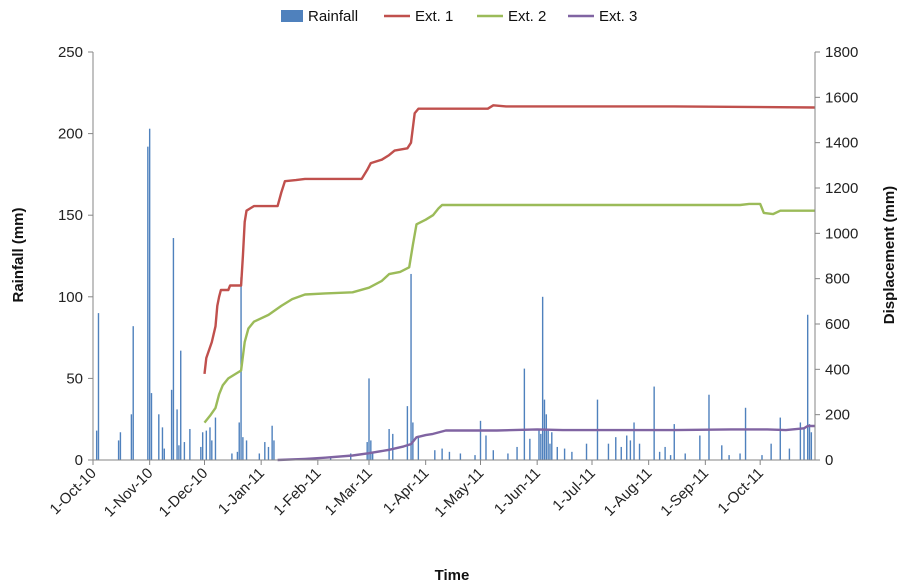 The height and width of the screenshot is (587, 907). Describe the element at coordinates (517, 491) in the screenshot. I see `x-tick-label: 1-Jun-11` at that location.